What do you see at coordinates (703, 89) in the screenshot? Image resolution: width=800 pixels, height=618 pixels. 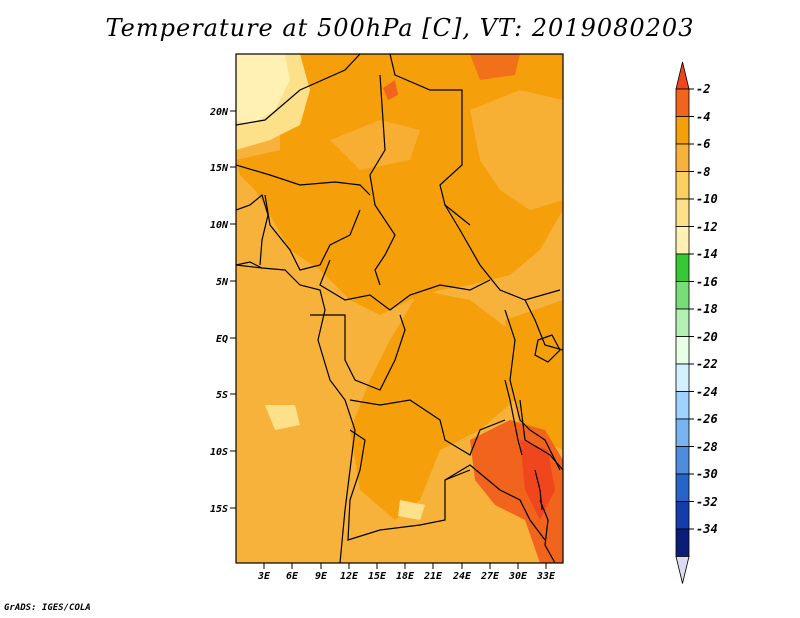 I see `colorbar-label: -2` at bounding box center [703, 89].